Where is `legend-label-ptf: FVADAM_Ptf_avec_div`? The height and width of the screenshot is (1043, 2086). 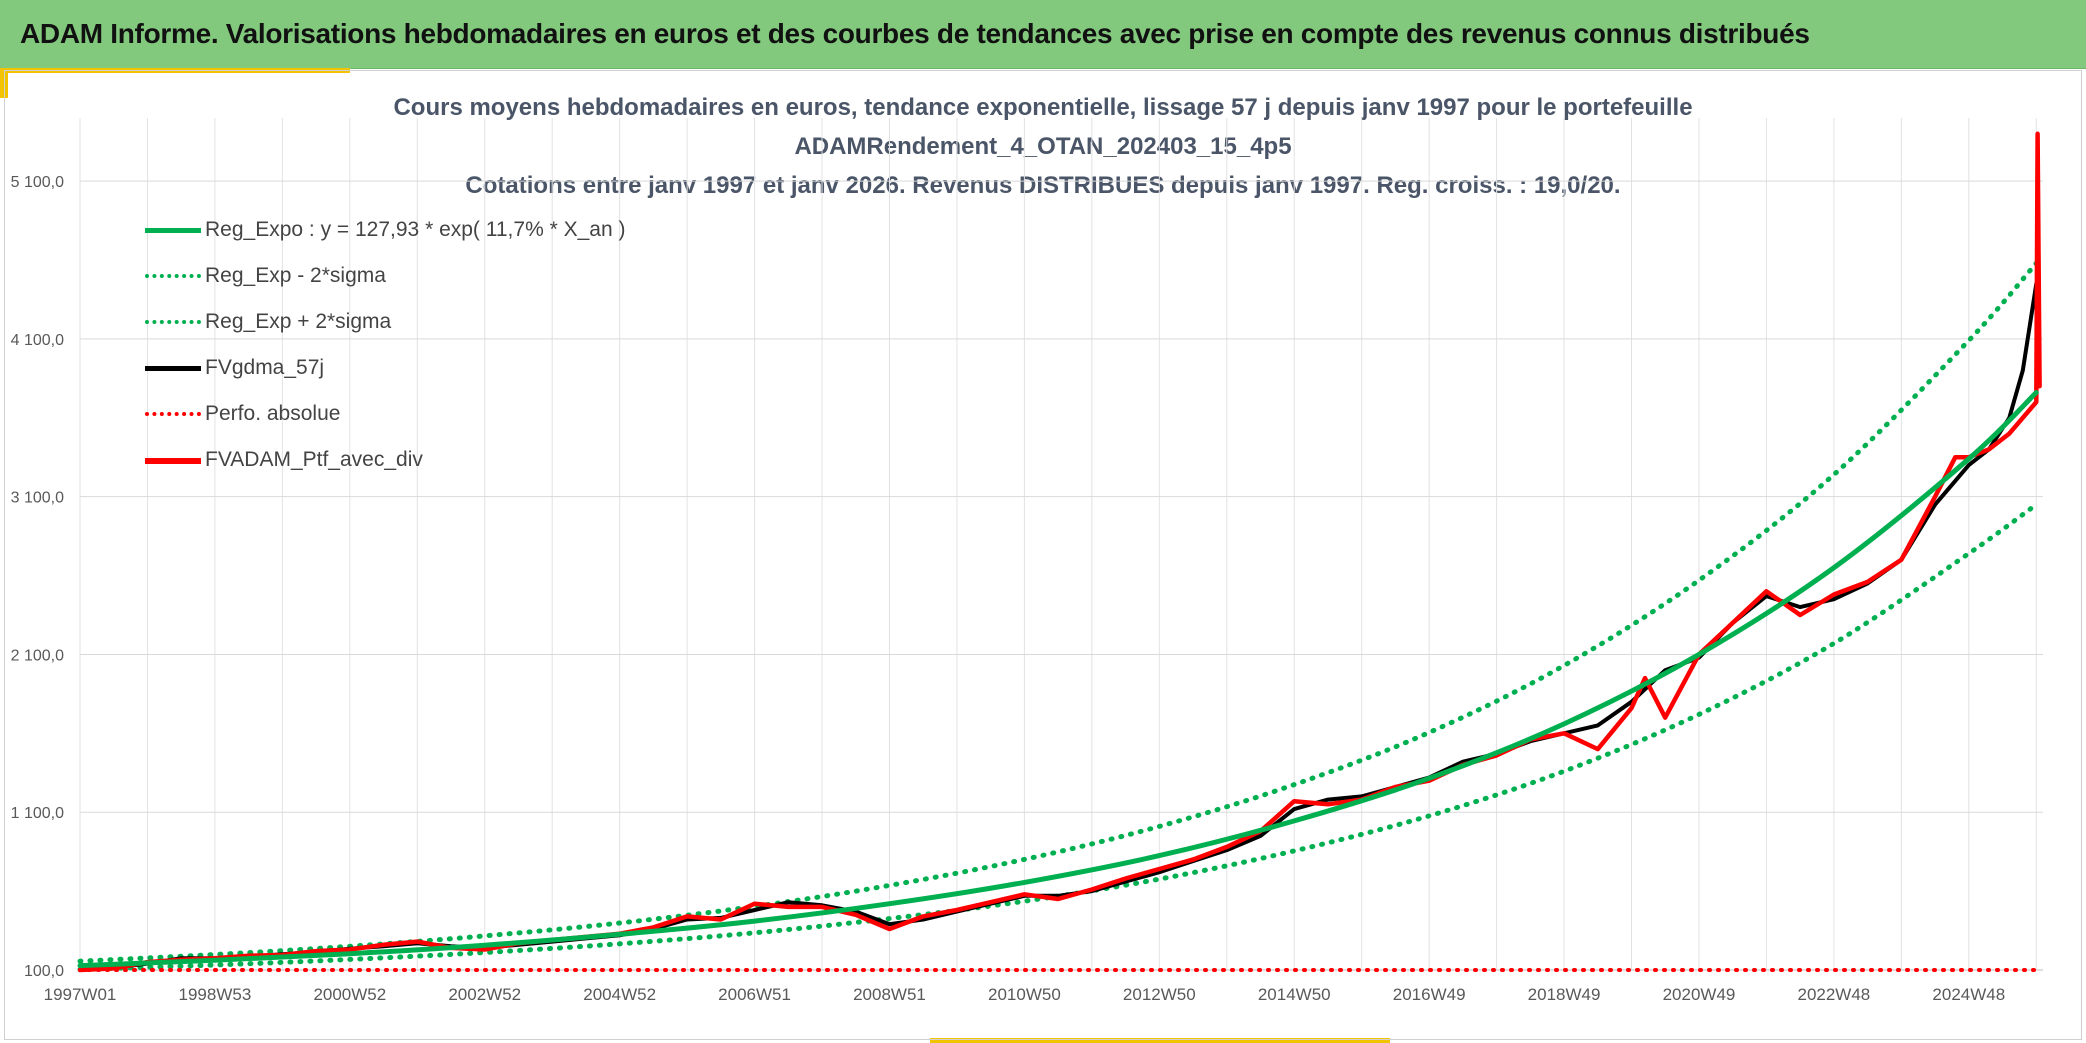
legend-label-ptf: FVADAM_Ptf_avec_div is located at coordinates (314, 459).